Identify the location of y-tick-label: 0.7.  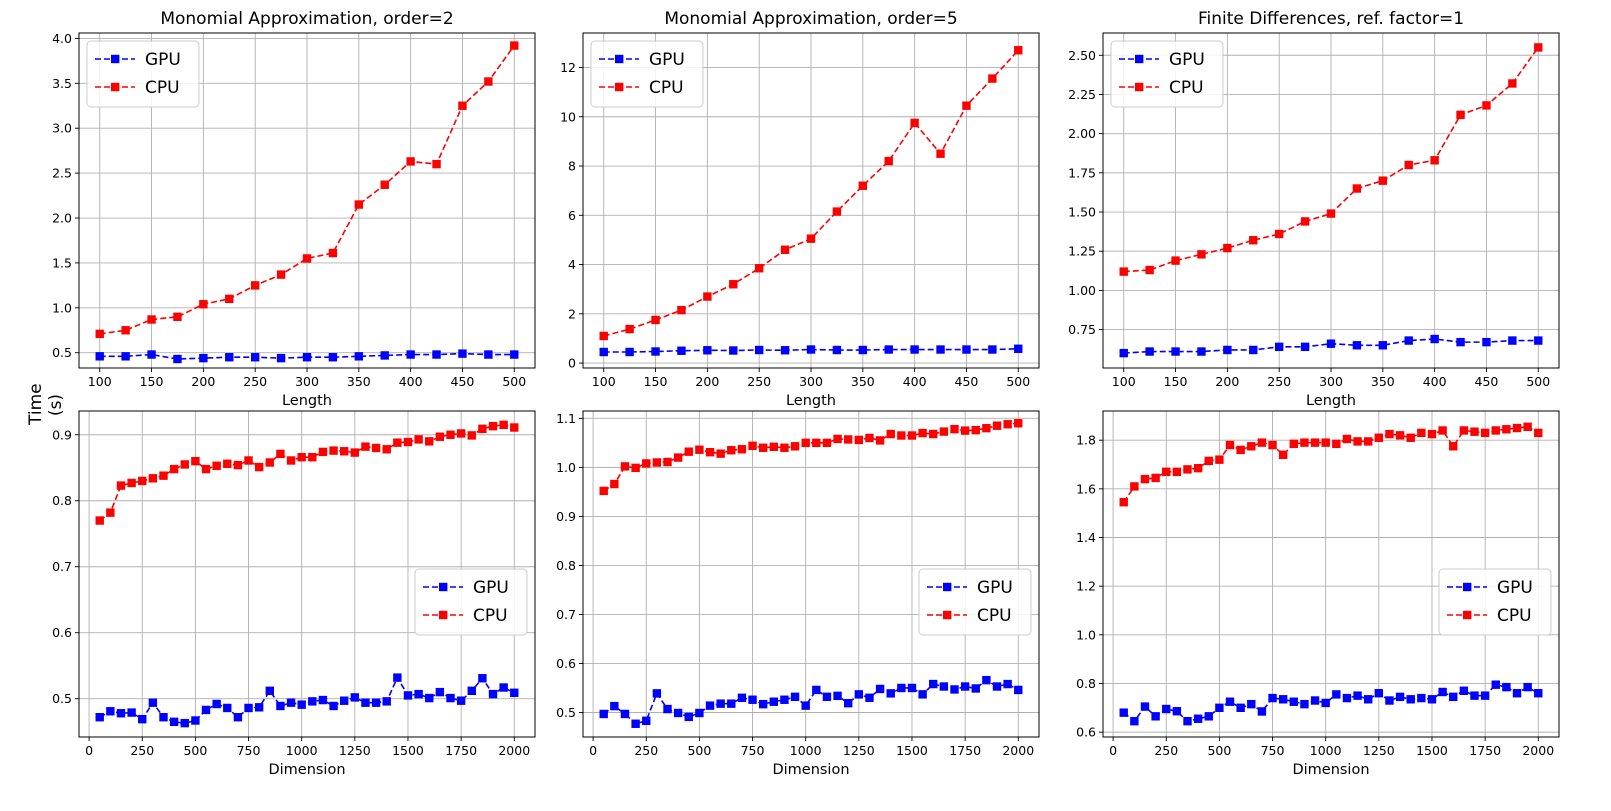
(566, 614).